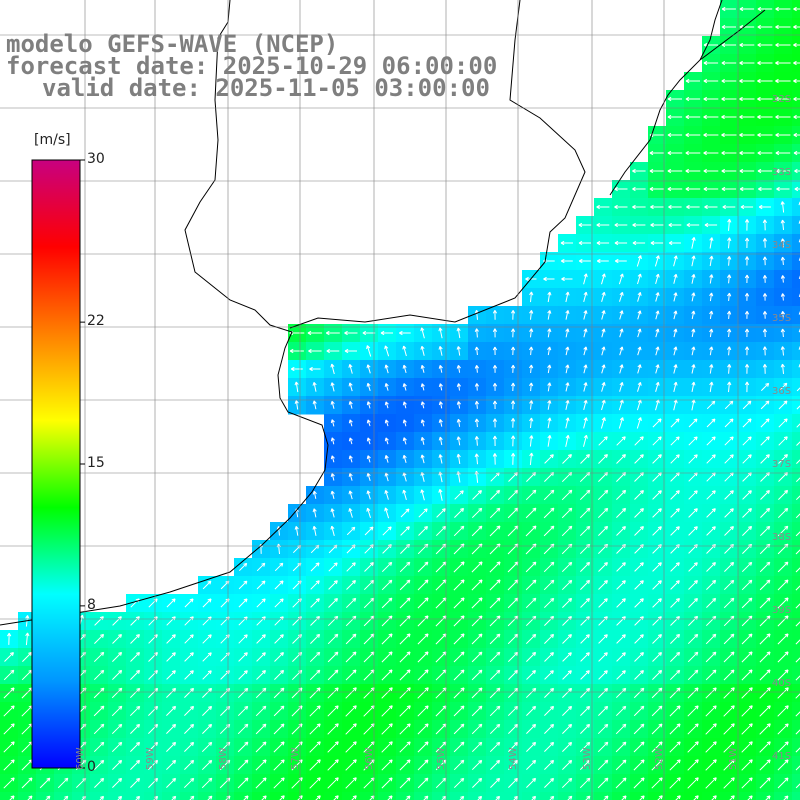 This screenshot has width=800, height=800. I want to click on longitude-label: 52W, so click(659, 758).